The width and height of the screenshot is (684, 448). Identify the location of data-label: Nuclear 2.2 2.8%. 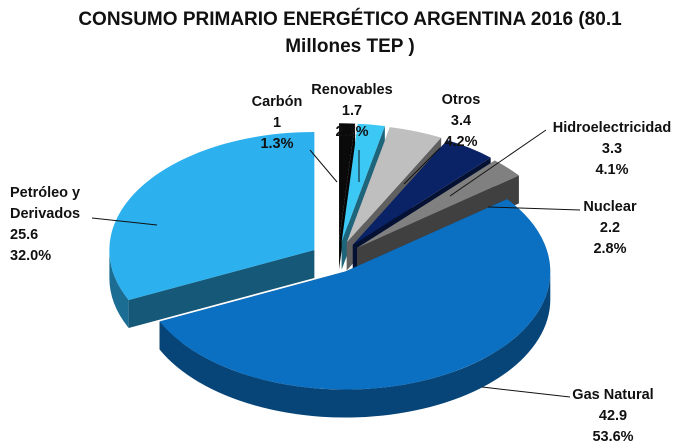
(610, 228).